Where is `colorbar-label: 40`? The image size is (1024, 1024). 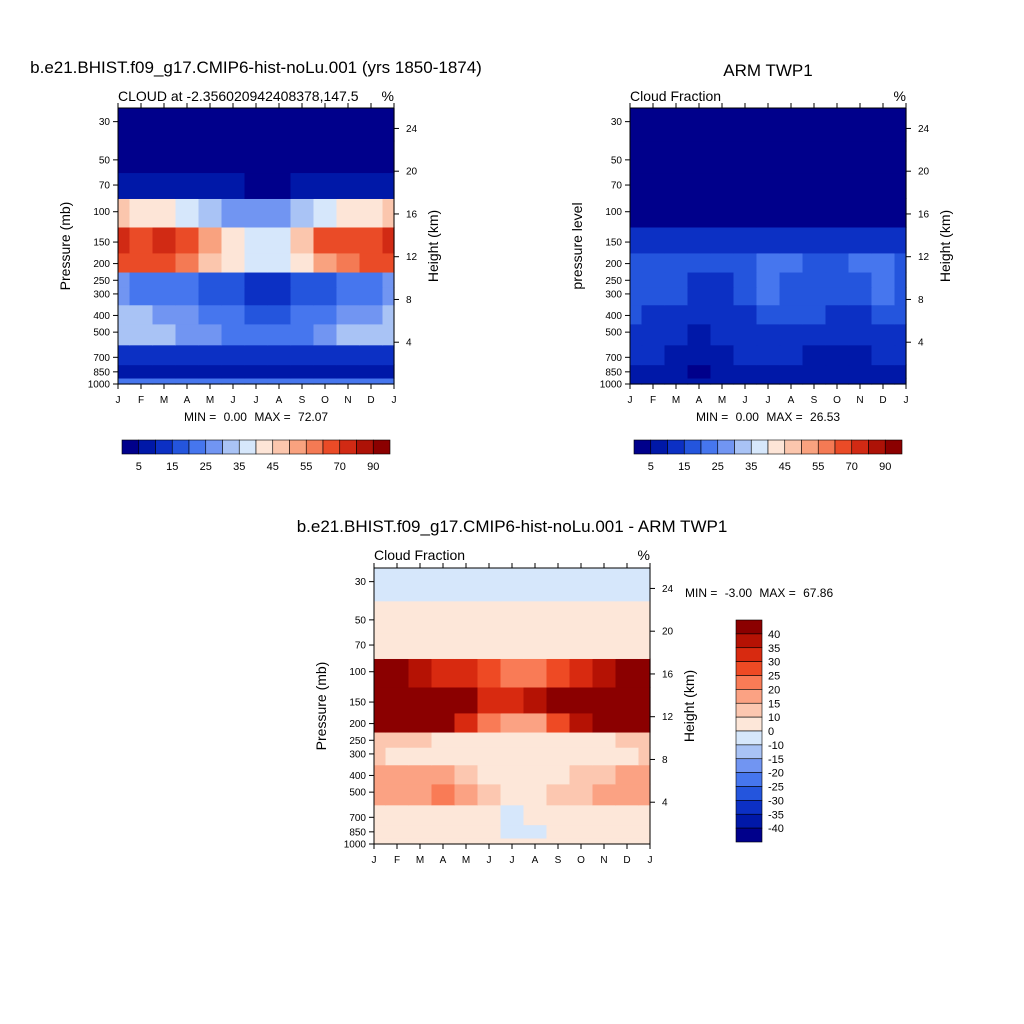
colorbar-label: 40 is located at coordinates (774, 635).